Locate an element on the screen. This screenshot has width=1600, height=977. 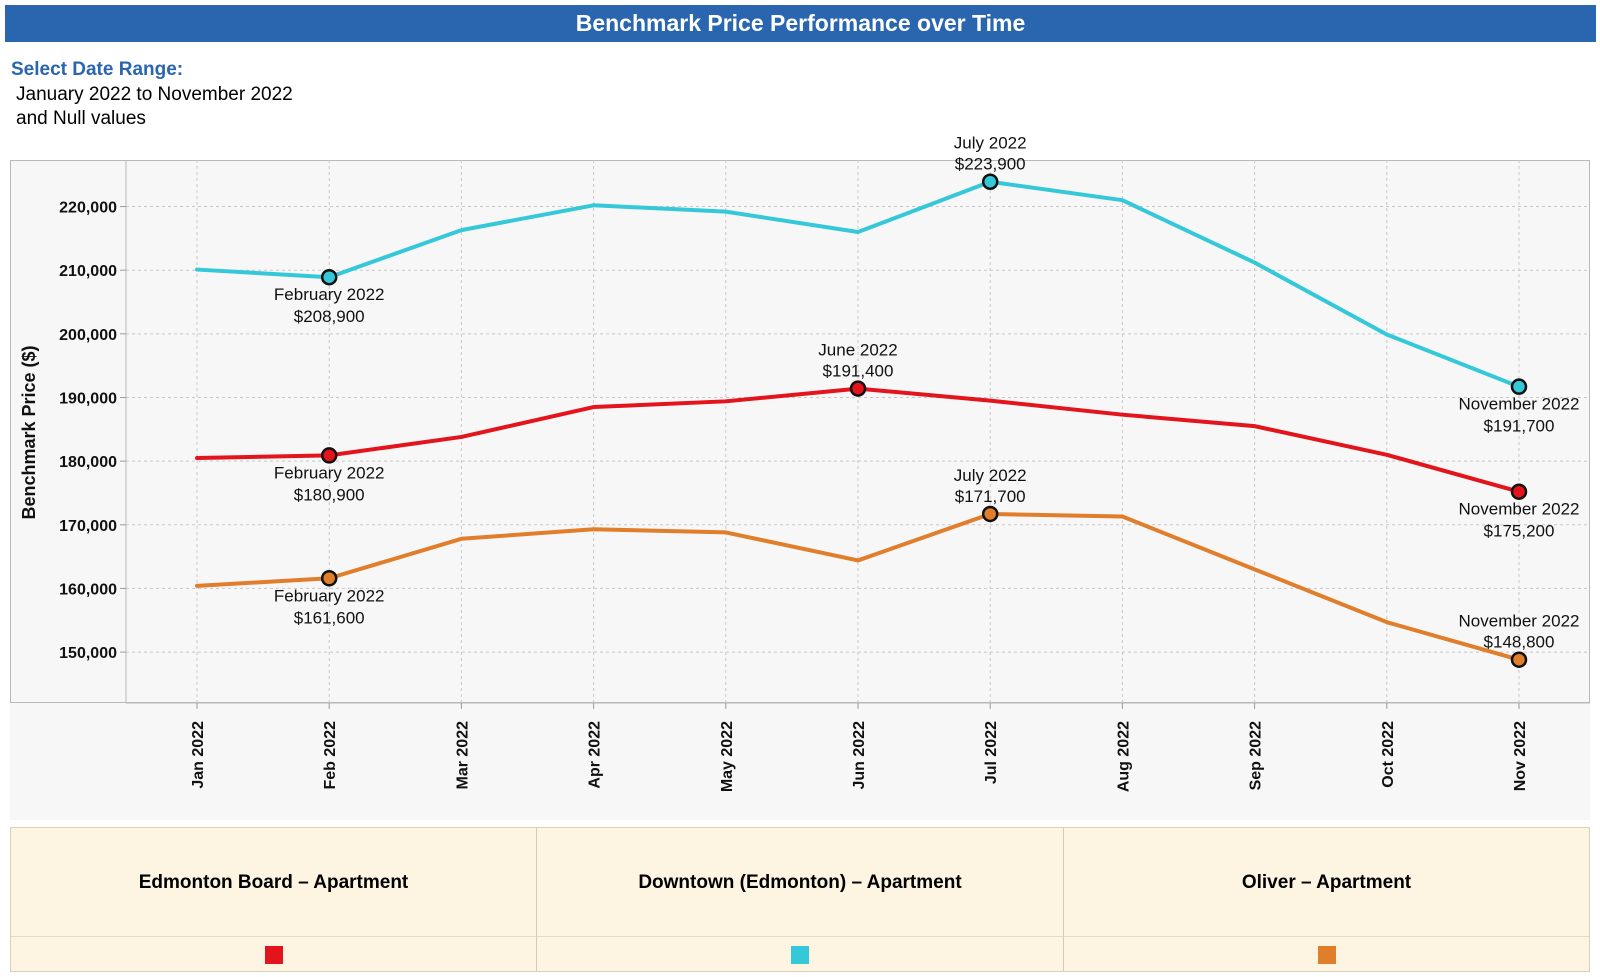
x-tick-label: Sep 2022 is located at coordinates (1256, 755).